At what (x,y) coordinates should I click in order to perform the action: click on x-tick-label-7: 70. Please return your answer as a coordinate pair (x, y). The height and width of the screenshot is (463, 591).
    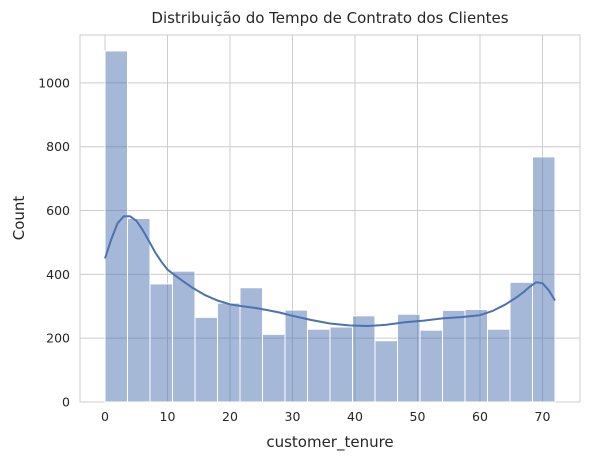
    Looking at the image, I should click on (543, 416).